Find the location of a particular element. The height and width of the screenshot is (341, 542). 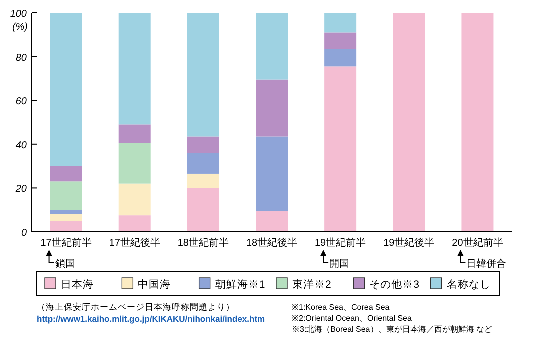

x-tick-label: 20世紀前半 is located at coordinates (478, 243).